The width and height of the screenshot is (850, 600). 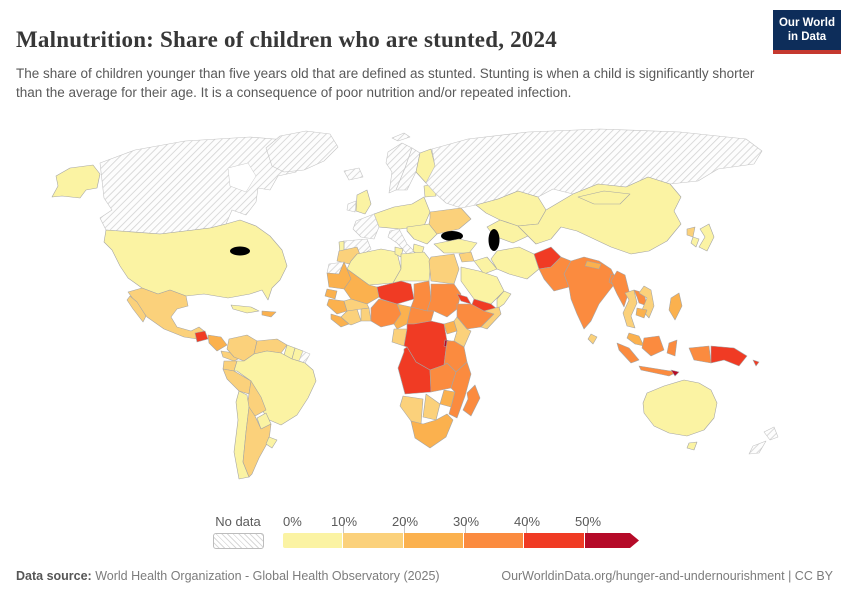 I want to click on owid-logo: Our World in Data, so click(x=807, y=32).